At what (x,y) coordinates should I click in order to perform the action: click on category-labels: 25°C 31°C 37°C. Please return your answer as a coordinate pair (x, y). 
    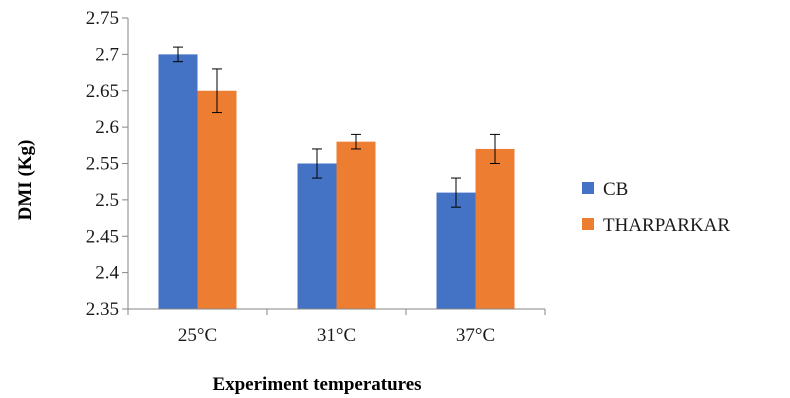
    Looking at the image, I should click on (336, 335).